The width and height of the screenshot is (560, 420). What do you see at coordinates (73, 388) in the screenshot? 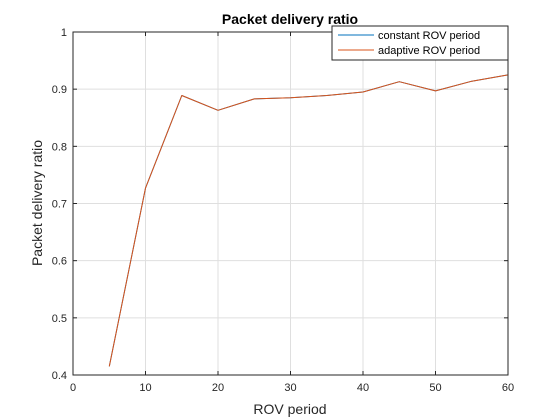
I see `x-tick-label: 0` at bounding box center [73, 388].